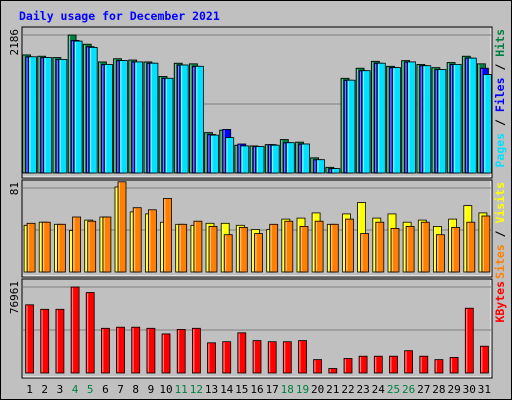 This screenshot has width=512, height=400. Describe the element at coordinates (272, 389) in the screenshot. I see `x-tick-label-17: 17` at that location.